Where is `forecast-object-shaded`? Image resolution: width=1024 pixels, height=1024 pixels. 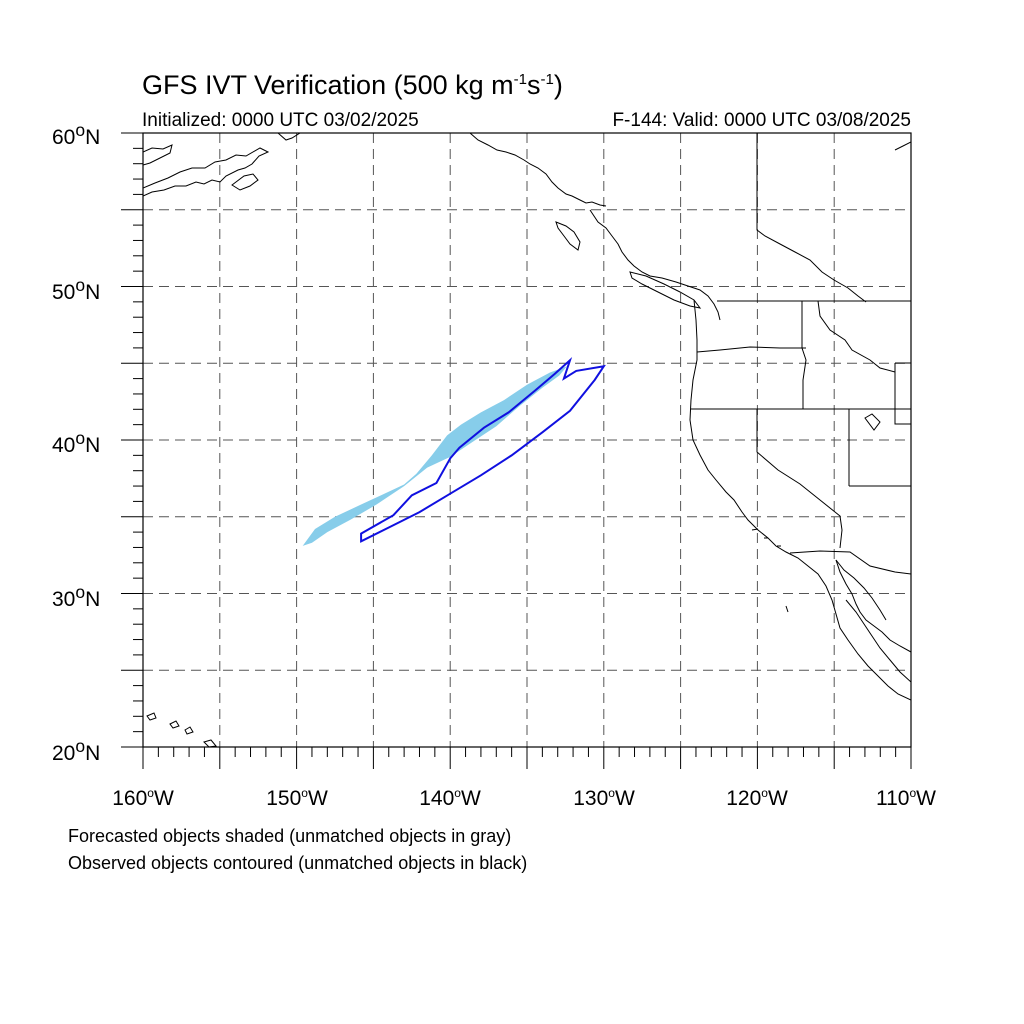
forecast-object-shaded is located at coordinates (434, 456).